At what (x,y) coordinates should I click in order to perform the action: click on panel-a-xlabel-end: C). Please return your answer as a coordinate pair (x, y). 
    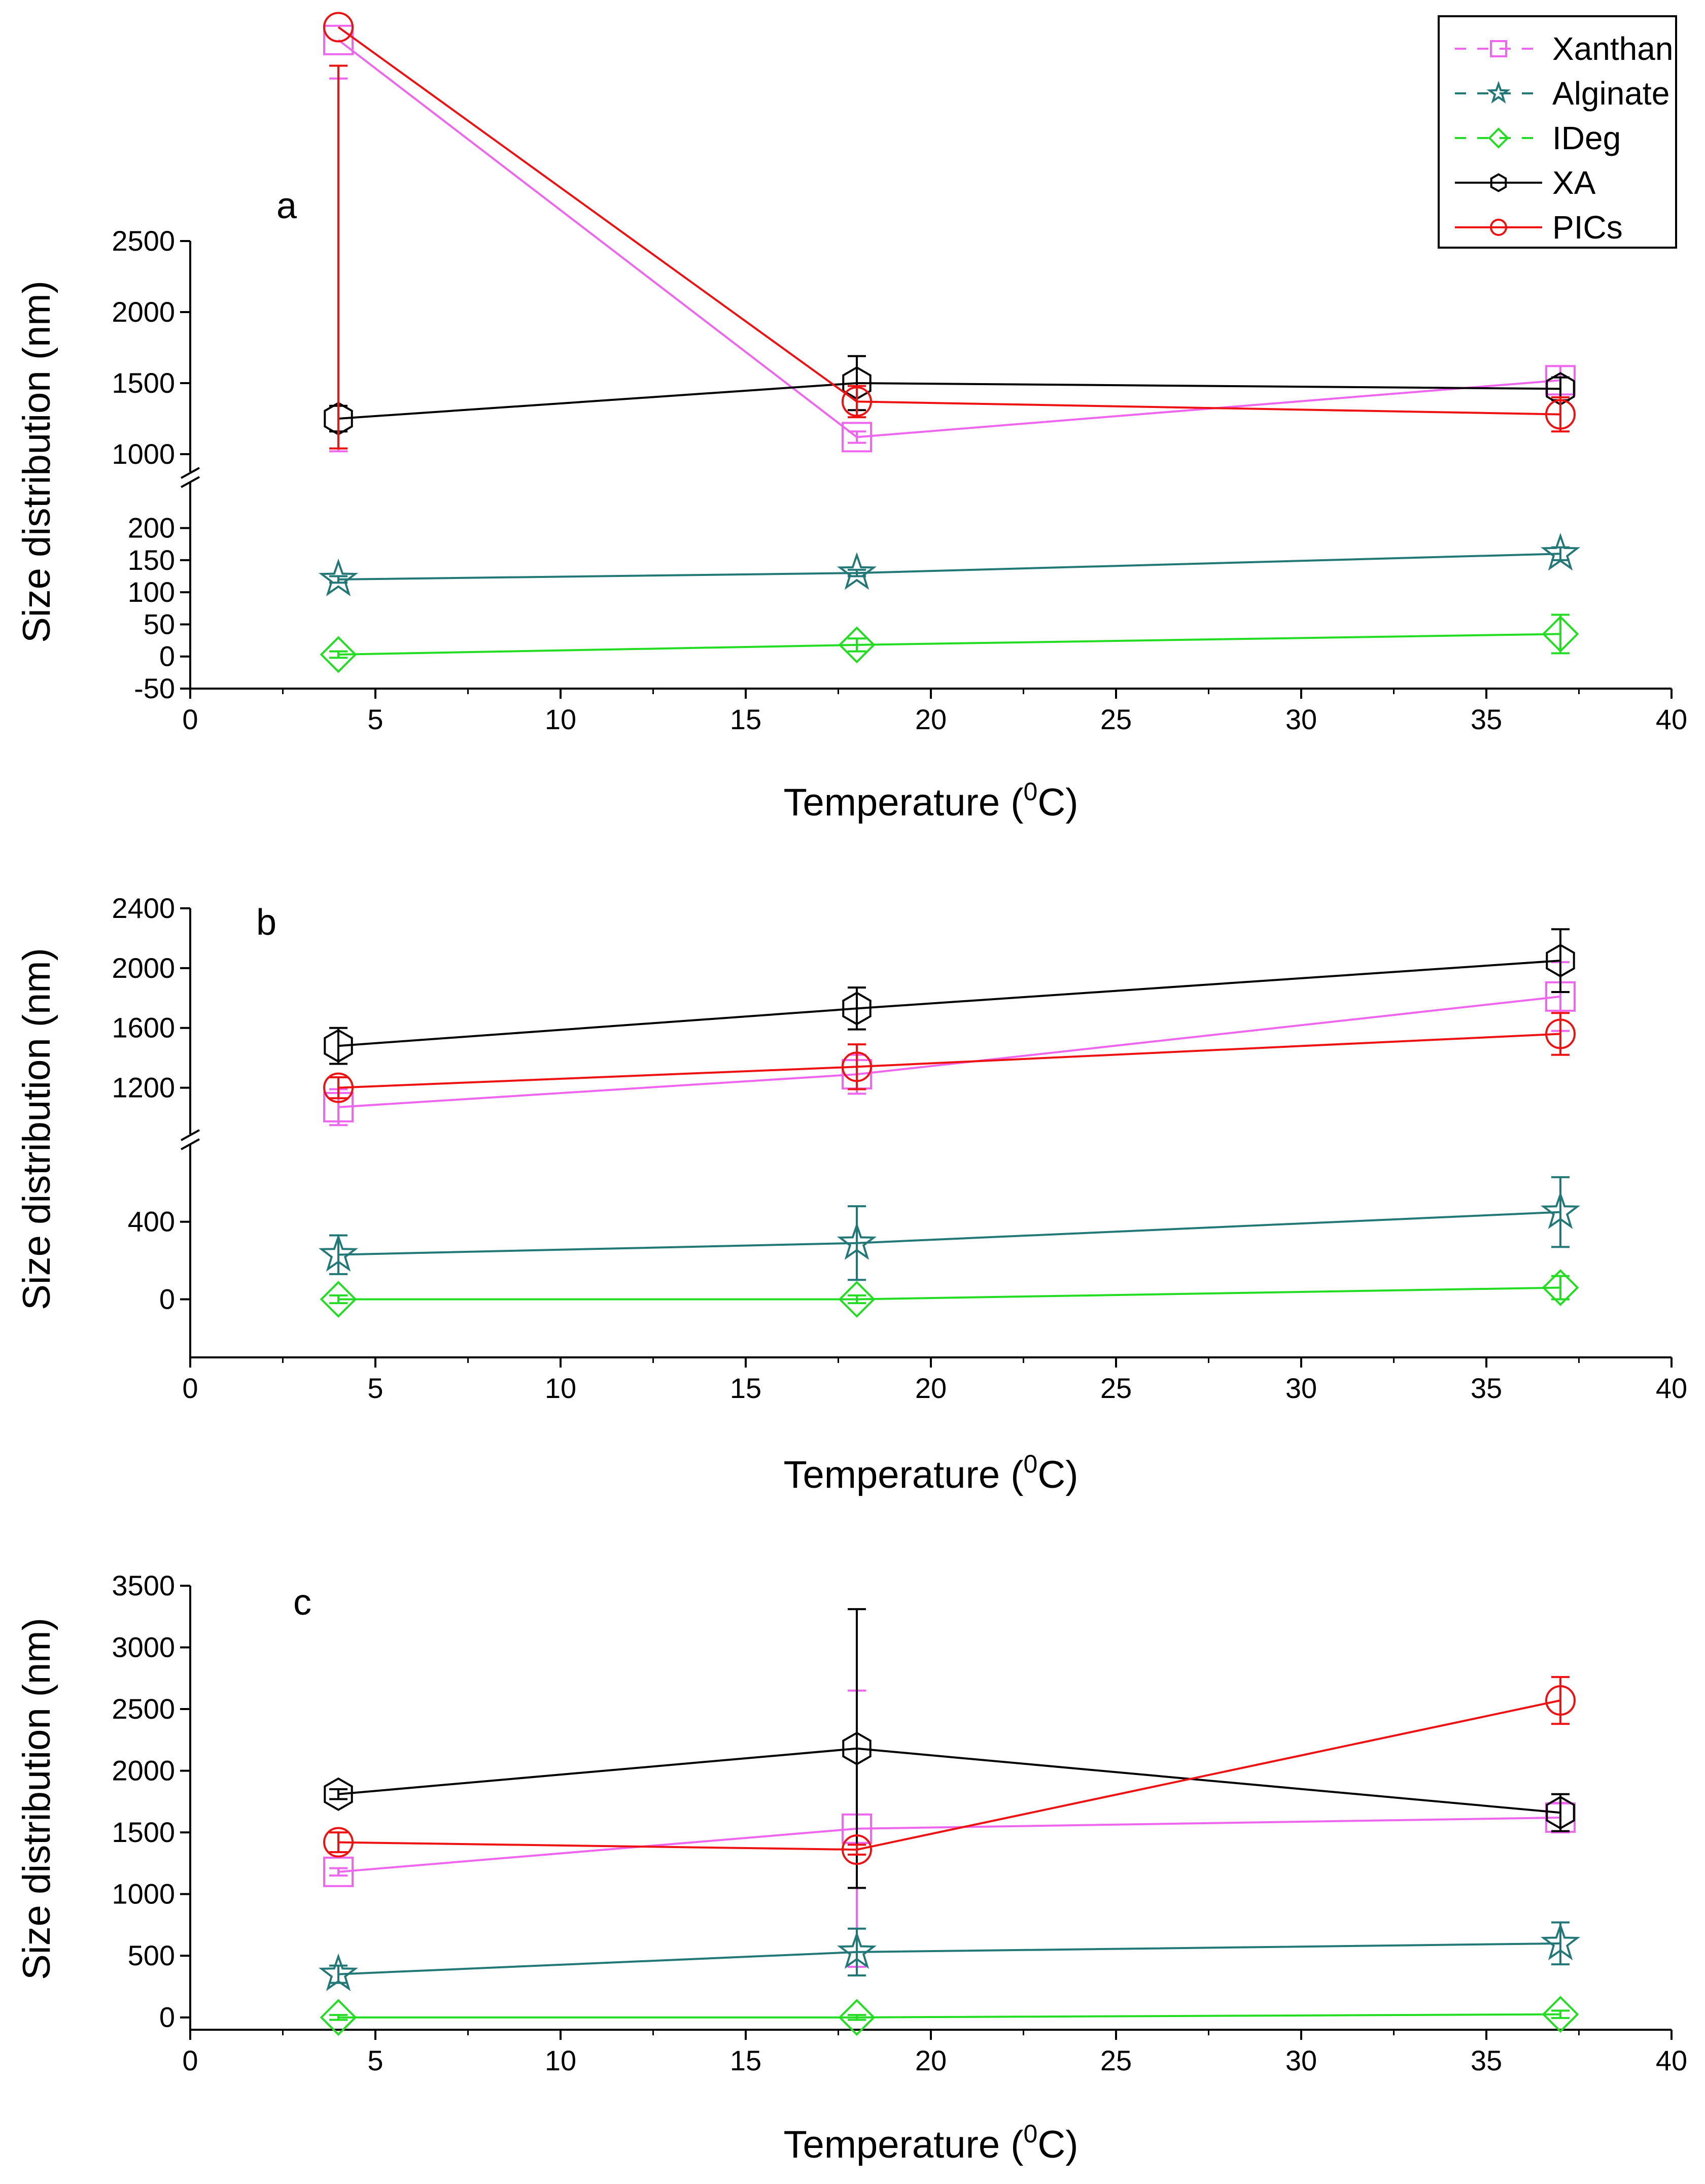
    Looking at the image, I should click on (1057, 802).